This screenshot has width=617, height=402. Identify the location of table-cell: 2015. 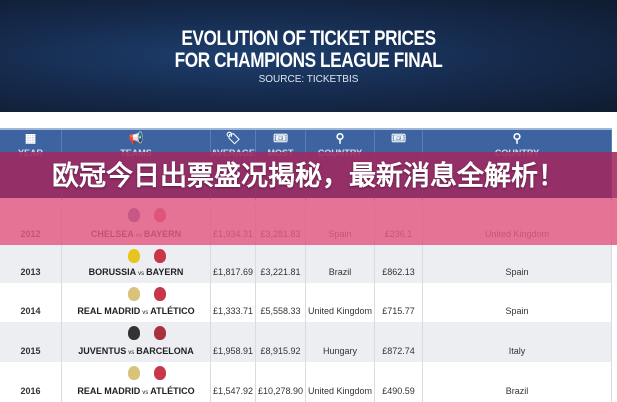
(31, 342).